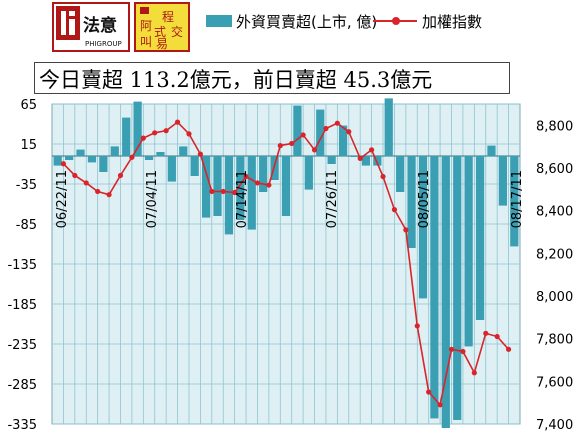  I want to click on right-axis-tick-label: 8,400, so click(554, 212).